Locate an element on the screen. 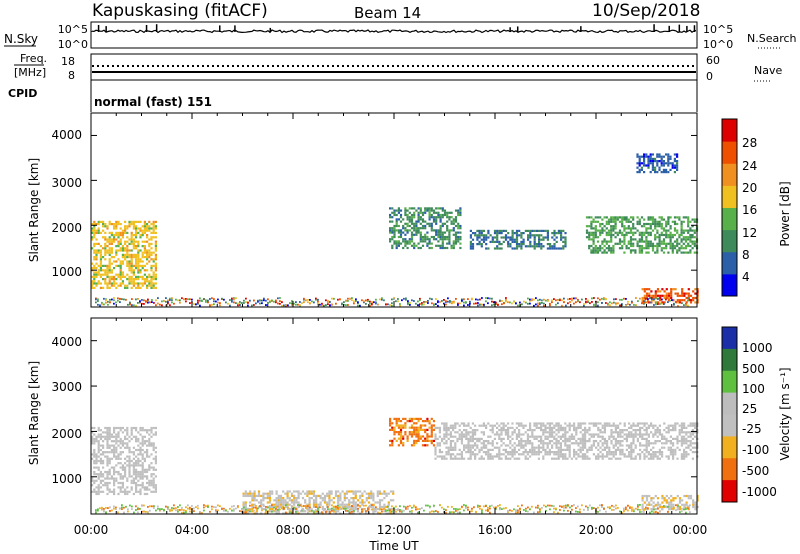 The height and width of the screenshot is (554, 800). power-cbar-tick-12: 12 is located at coordinates (749, 233).